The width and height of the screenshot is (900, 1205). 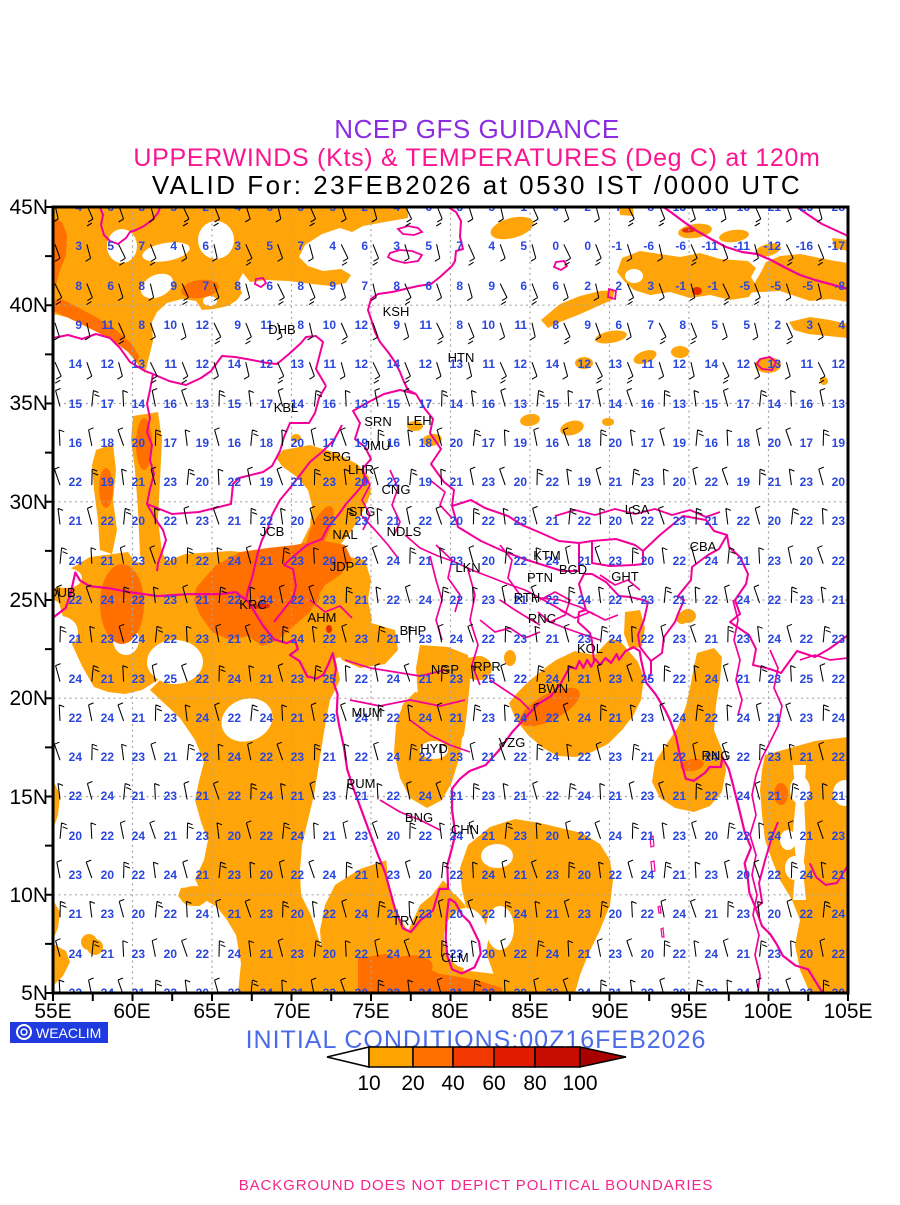 What do you see at coordinates (28, 797) in the screenshot?
I see `svg-text: 15N` at bounding box center [28, 797].